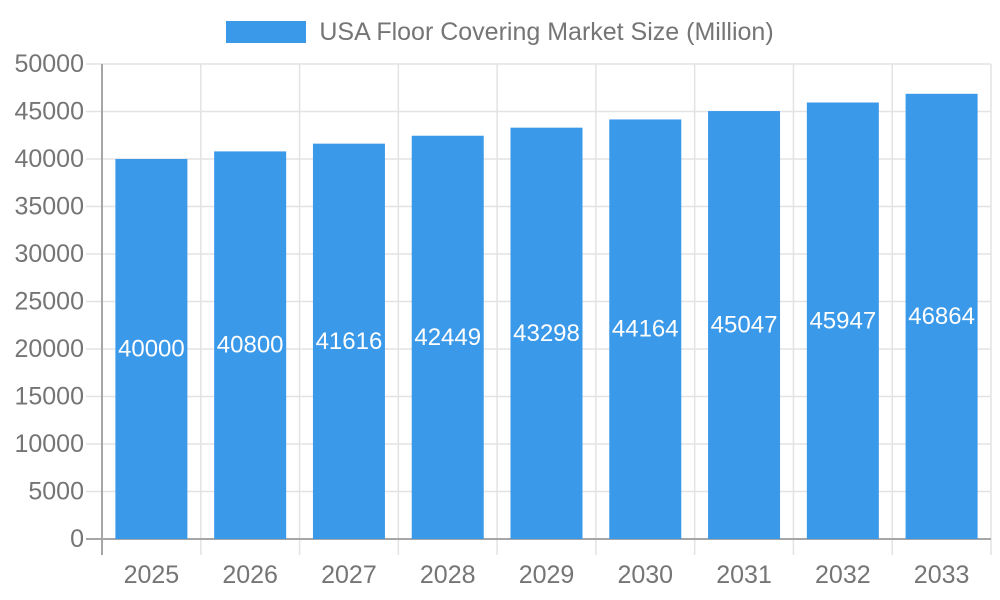 Image resolution: width=1000 pixels, height=600 pixels. What do you see at coordinates (547, 575) in the screenshot?
I see `x-tick-label-2029: 2029` at bounding box center [547, 575].